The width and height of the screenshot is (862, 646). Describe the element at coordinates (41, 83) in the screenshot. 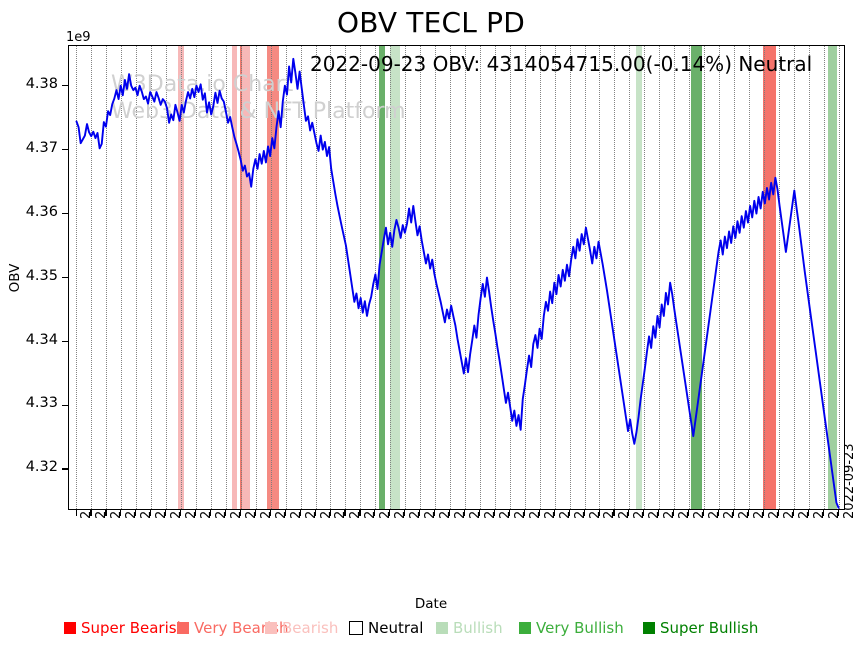

I see `y-tick-label: 4.38` at that location.